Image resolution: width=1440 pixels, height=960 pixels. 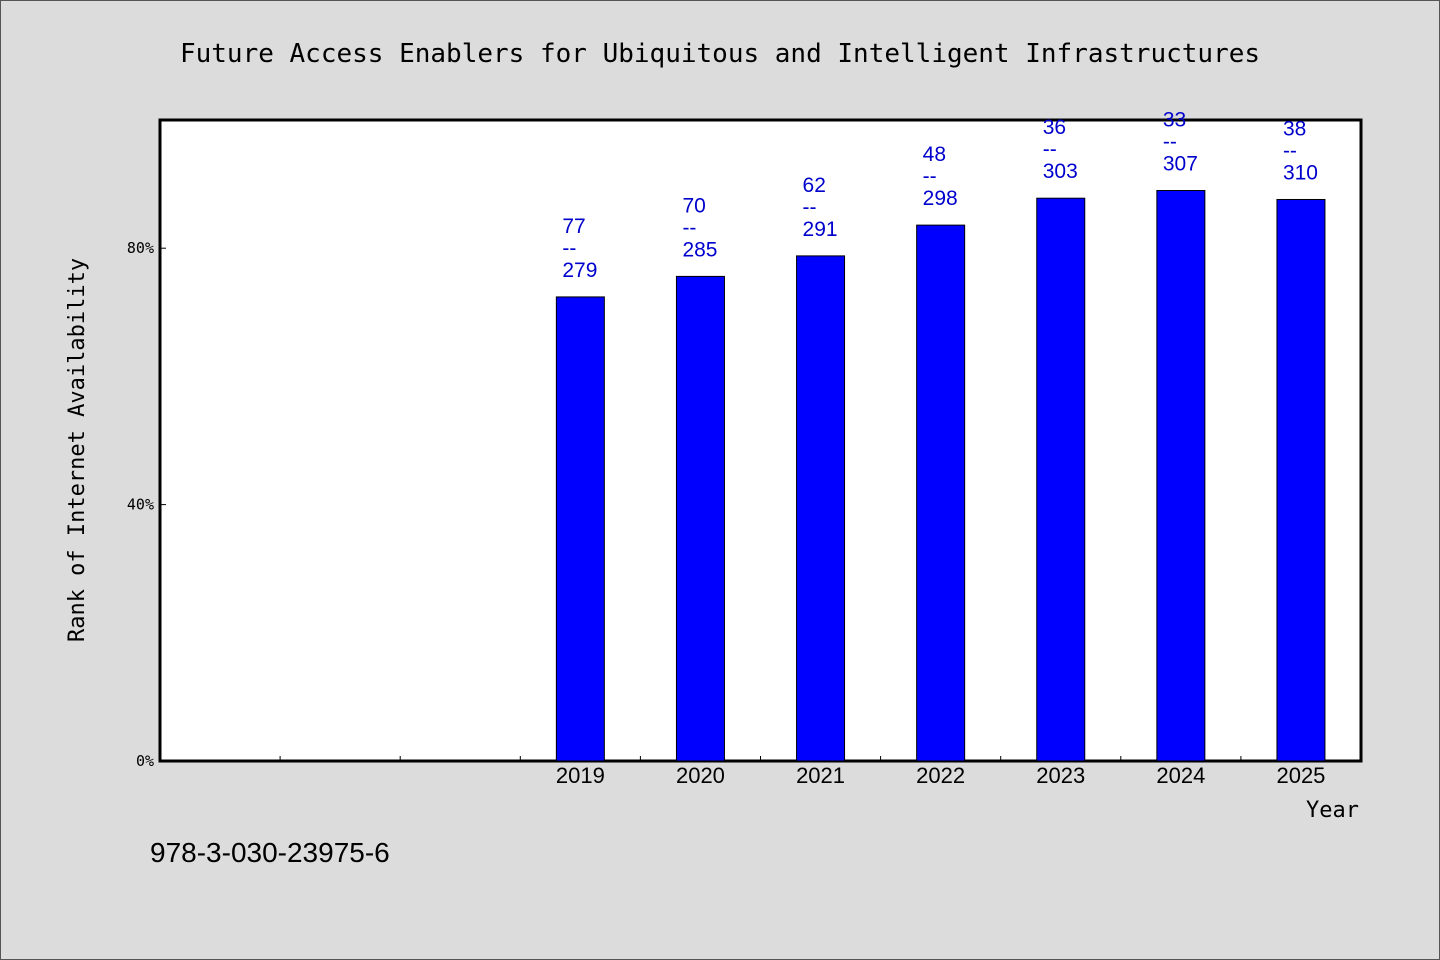 What do you see at coordinates (814, 185) in the screenshot?
I see `data-label-2021: 62` at bounding box center [814, 185].